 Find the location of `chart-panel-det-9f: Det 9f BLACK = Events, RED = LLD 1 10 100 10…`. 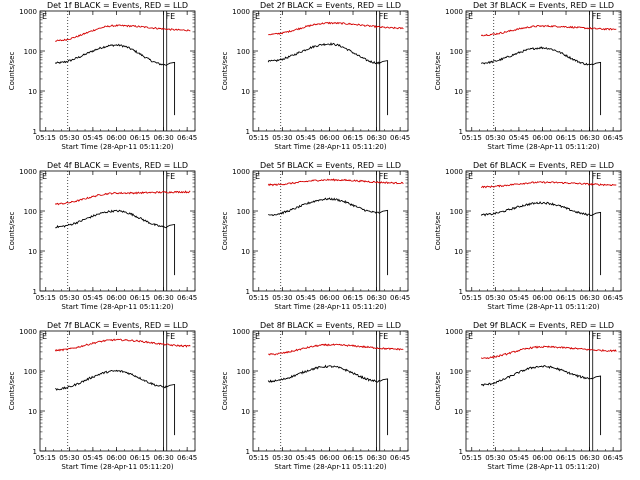

chart-panel-det-9f: Det 9f BLACK = Events, RED = LLD 1 10 100 10… is located at coordinates (532, 400).